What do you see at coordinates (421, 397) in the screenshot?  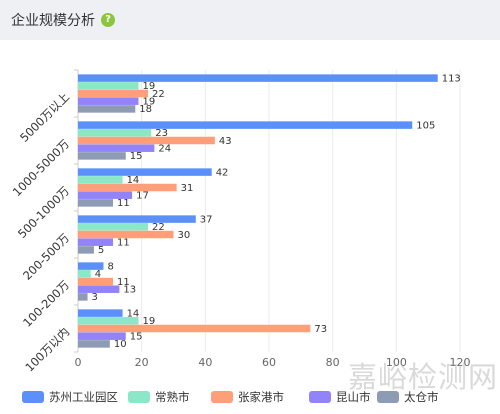 I see `legend-label: 太仓市` at bounding box center [421, 397].